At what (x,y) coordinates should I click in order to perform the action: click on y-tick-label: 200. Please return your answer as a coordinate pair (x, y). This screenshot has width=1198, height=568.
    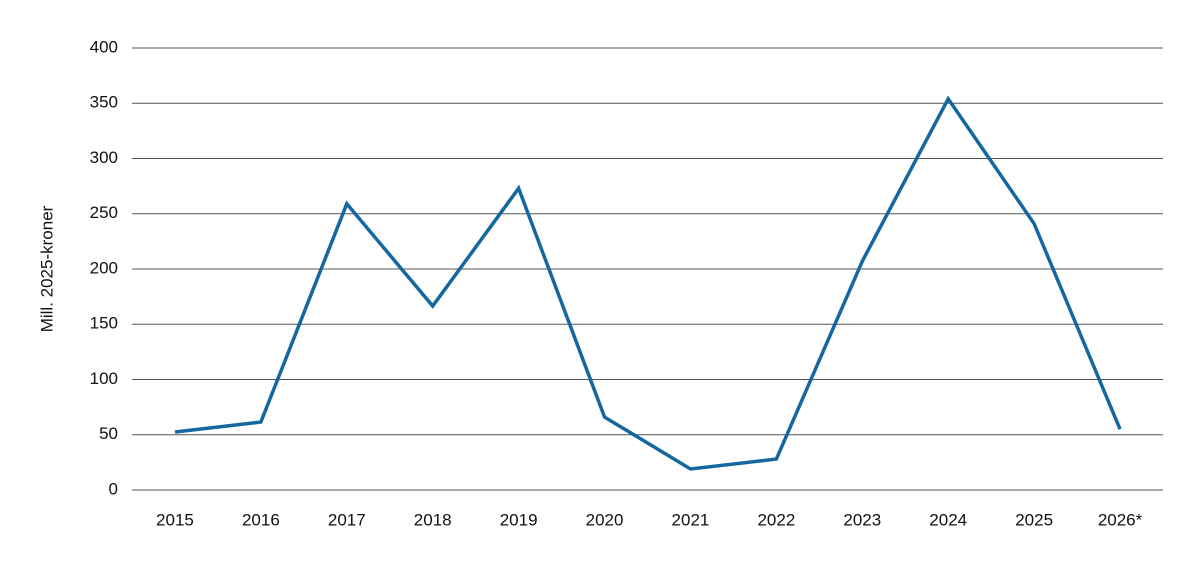
    Looking at the image, I should click on (104, 267).